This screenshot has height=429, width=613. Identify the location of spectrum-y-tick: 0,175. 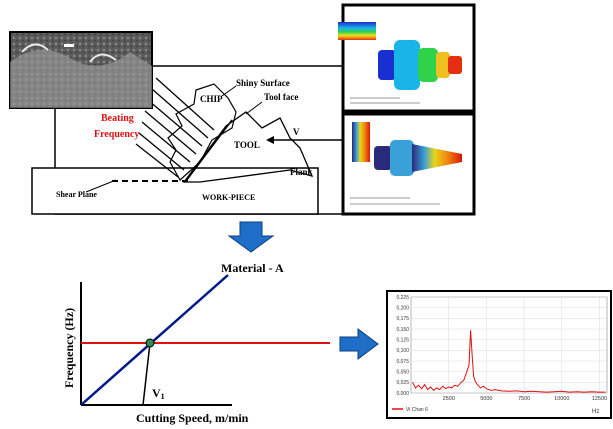
(402, 319).